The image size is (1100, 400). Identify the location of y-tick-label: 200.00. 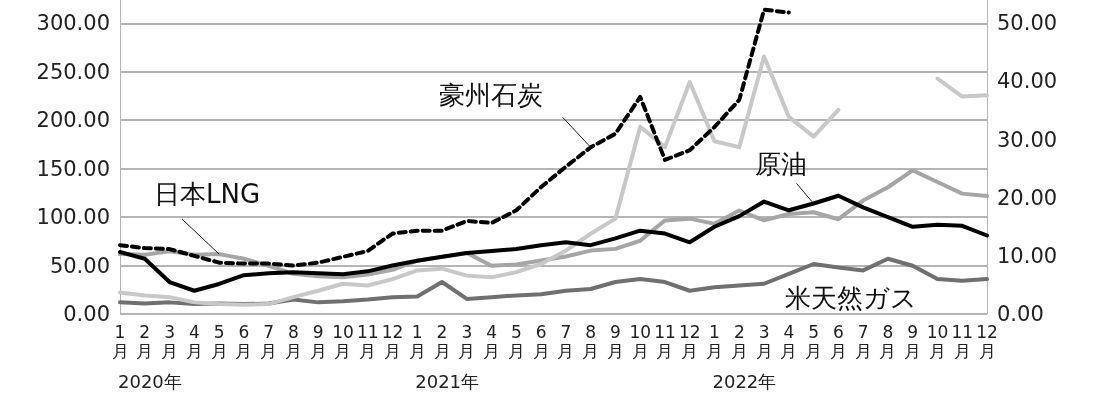
(73, 120).